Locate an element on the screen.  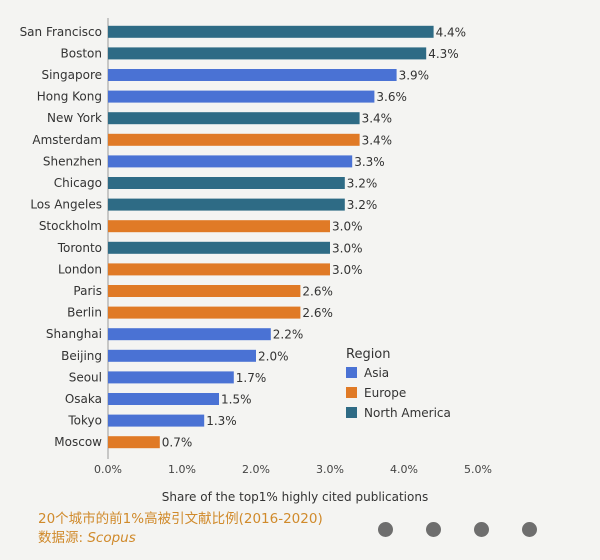
bar-toronto is located at coordinates (219, 247).